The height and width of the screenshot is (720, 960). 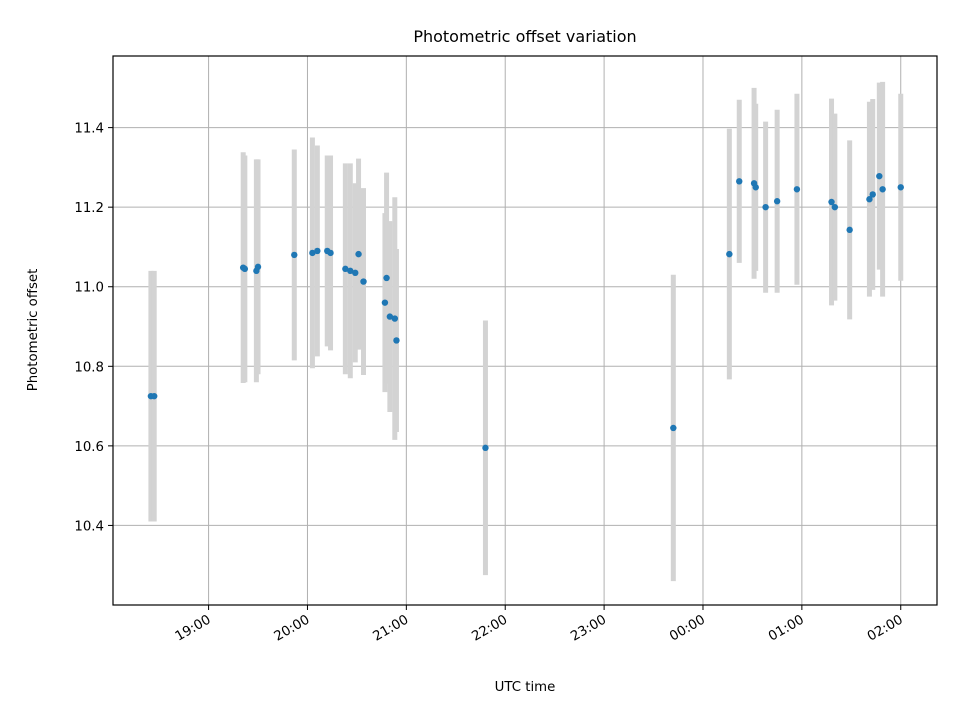 I want to click on y-axis-label: Photometric offset, so click(x=33, y=330).